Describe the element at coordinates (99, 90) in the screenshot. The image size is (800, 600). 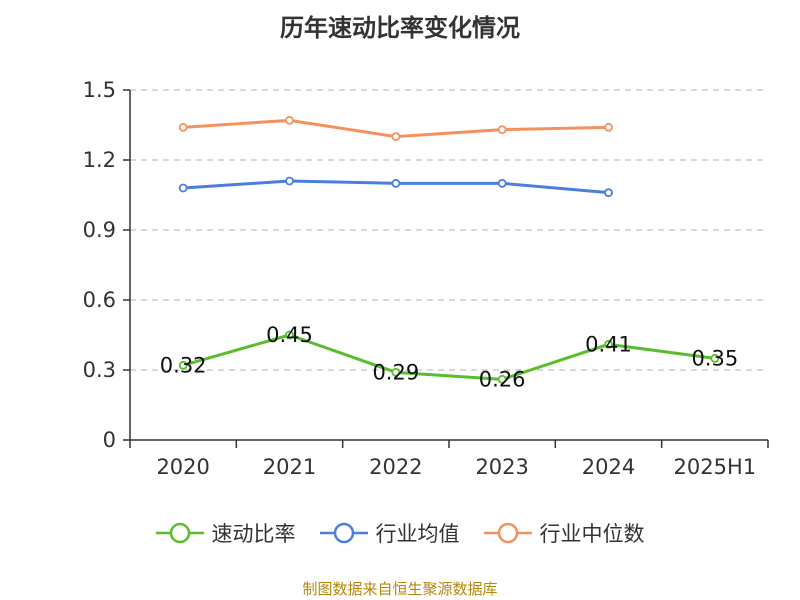
I see `y-tick-label: 1.5` at that location.